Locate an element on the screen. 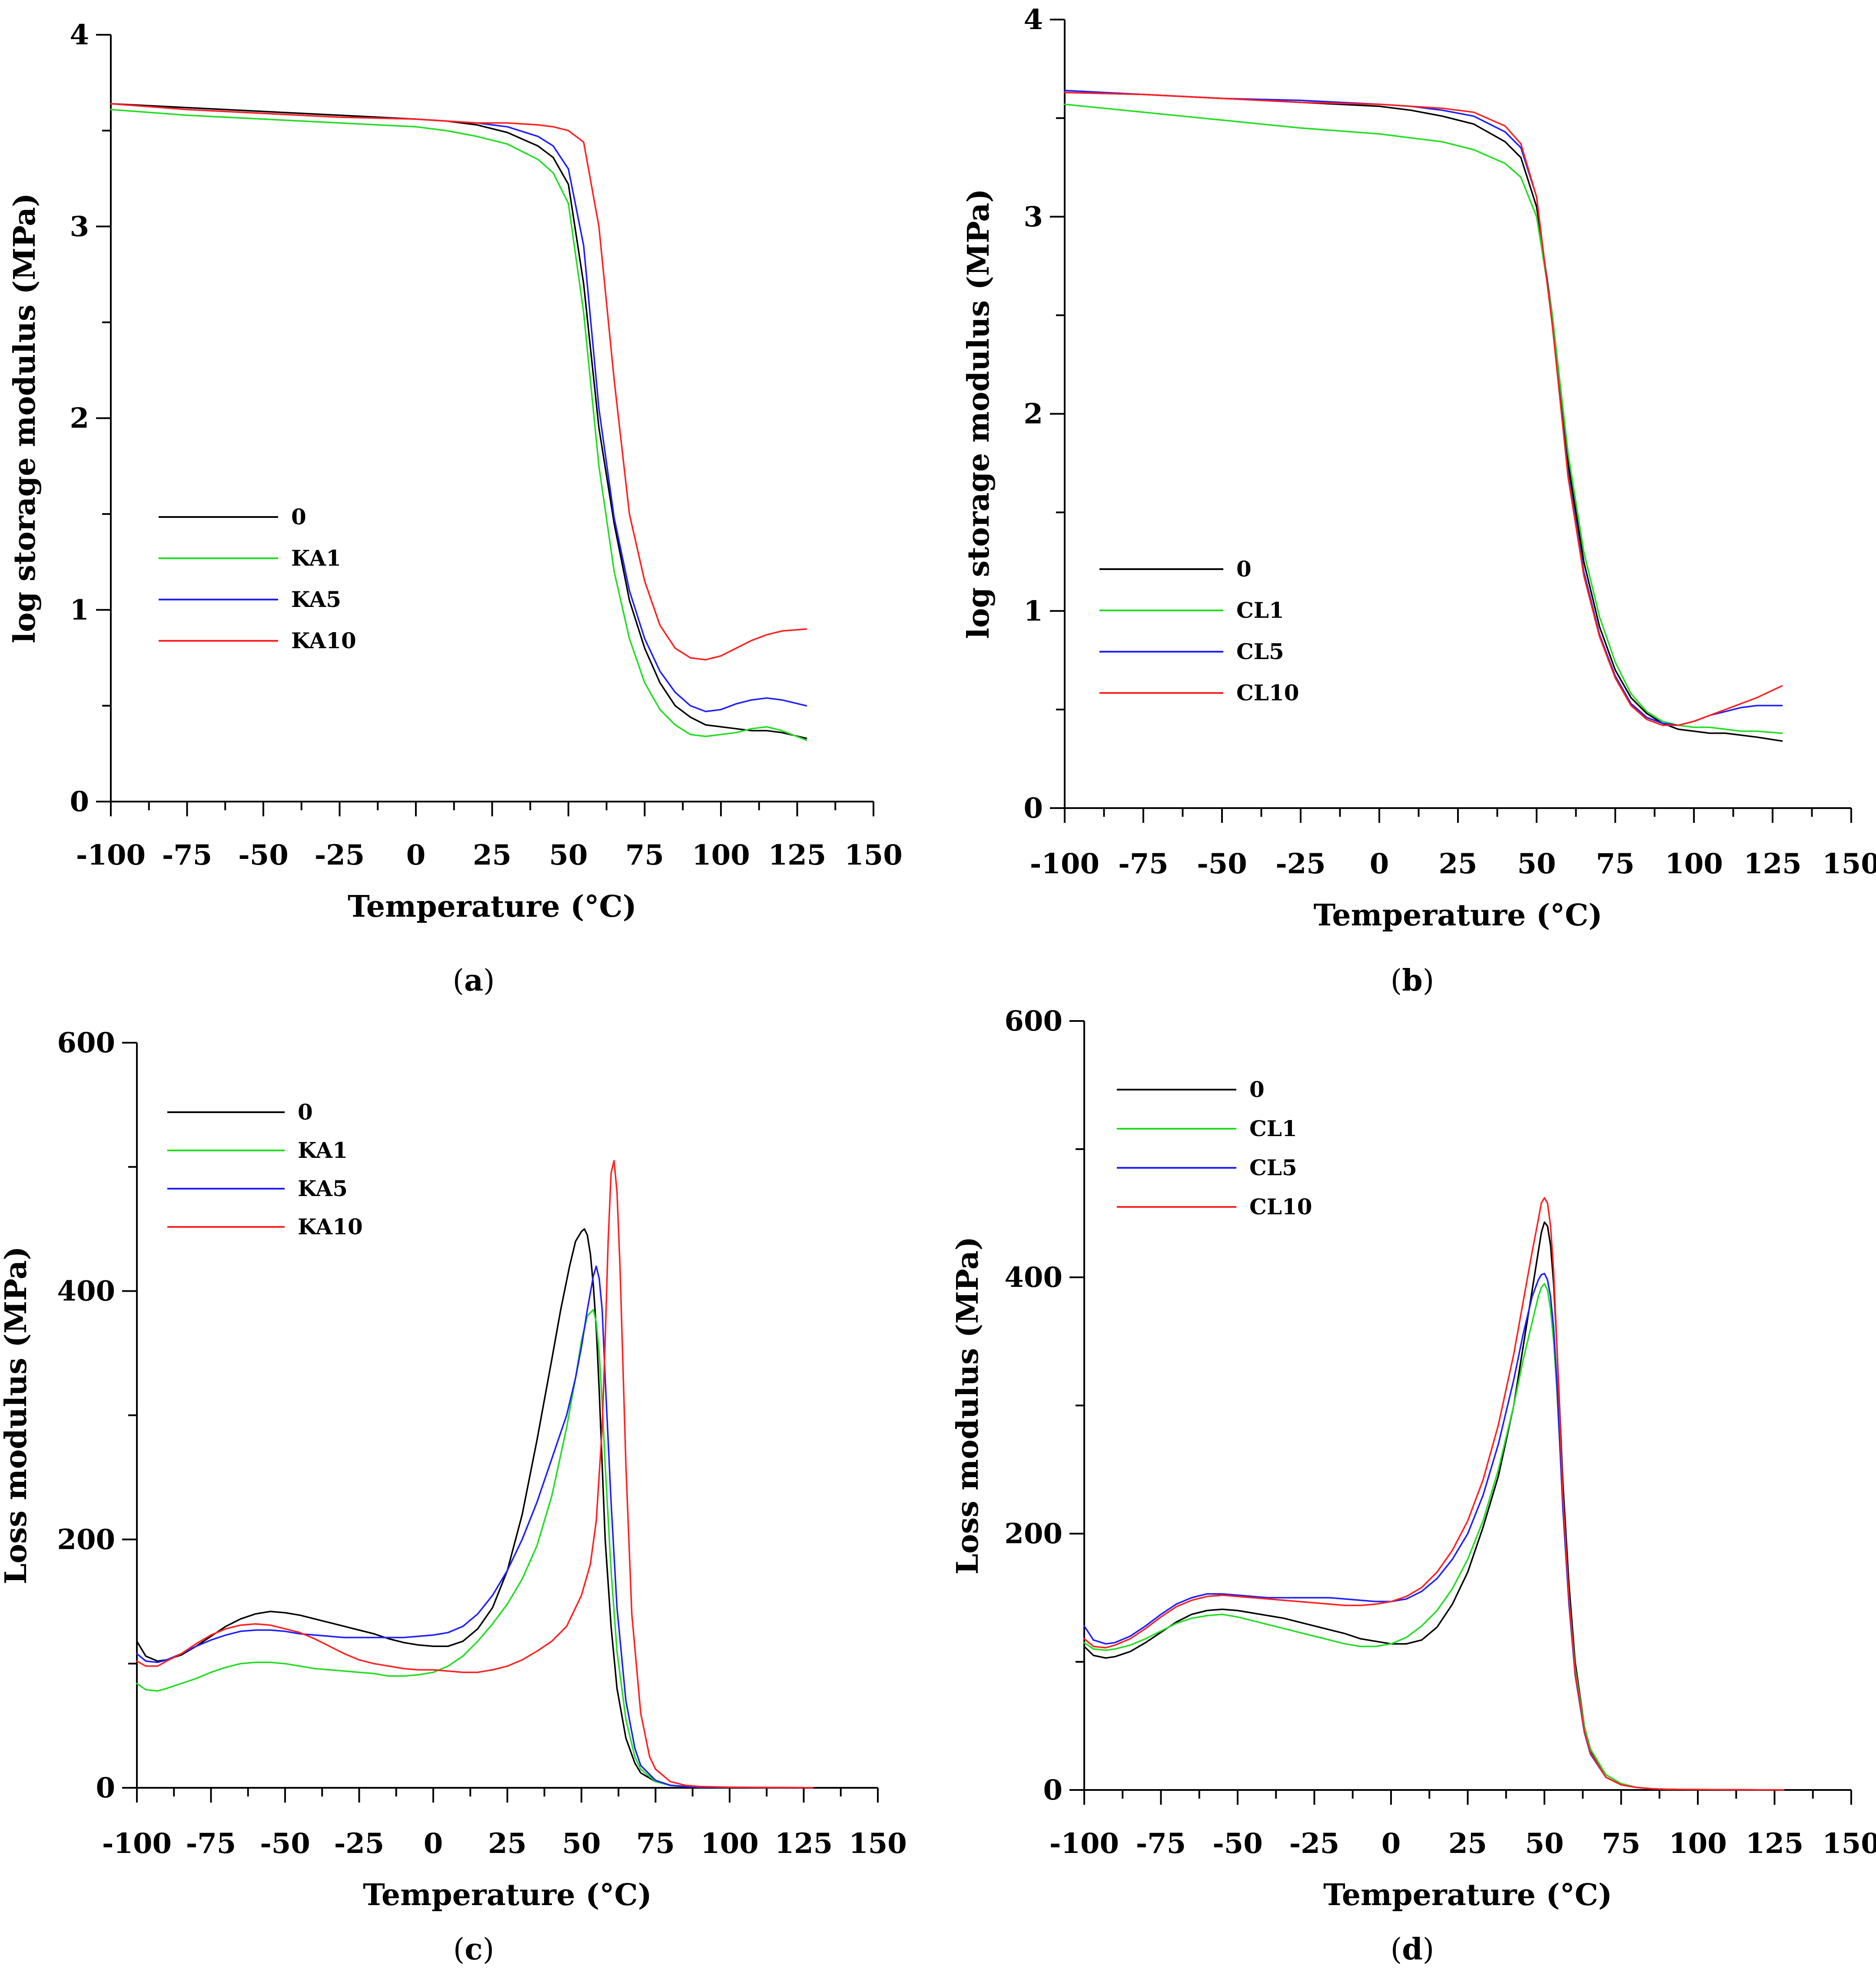 Image resolution: width=1876 pixels, height=1982 pixels. panel-letter: a is located at coordinates (473, 980).